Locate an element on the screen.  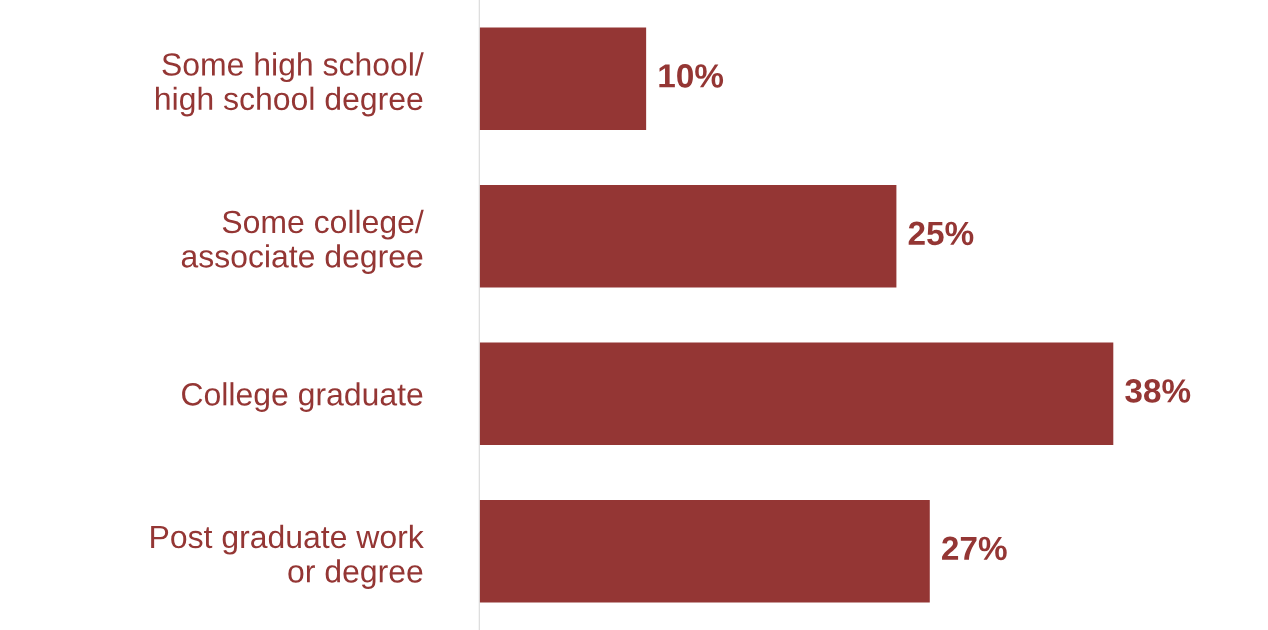
data-label: 25% is located at coordinates (941, 233).